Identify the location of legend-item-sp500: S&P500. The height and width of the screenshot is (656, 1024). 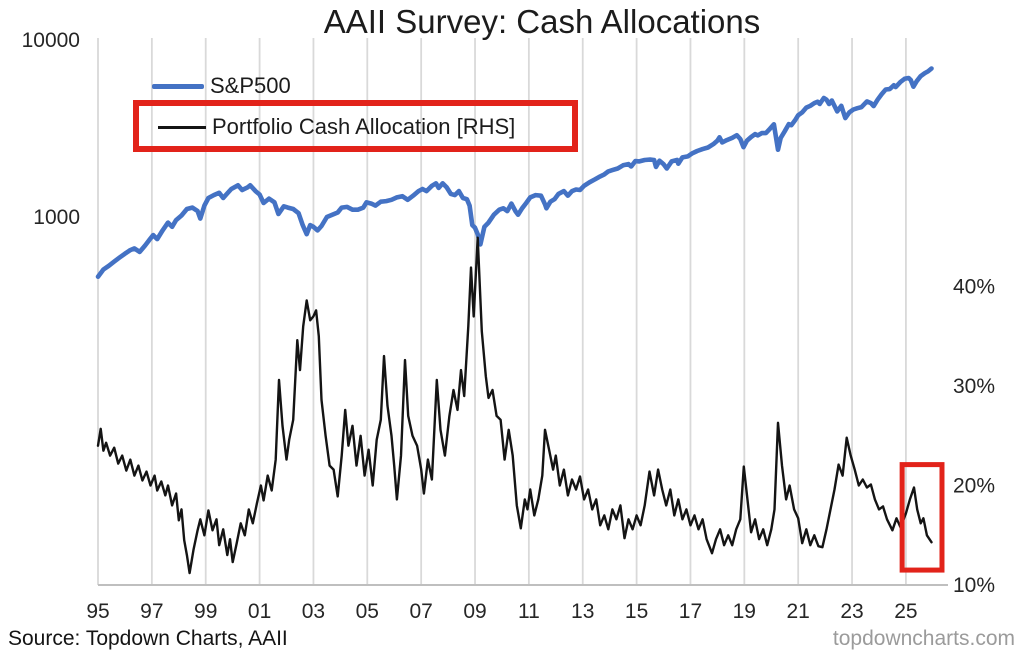
(221, 85).